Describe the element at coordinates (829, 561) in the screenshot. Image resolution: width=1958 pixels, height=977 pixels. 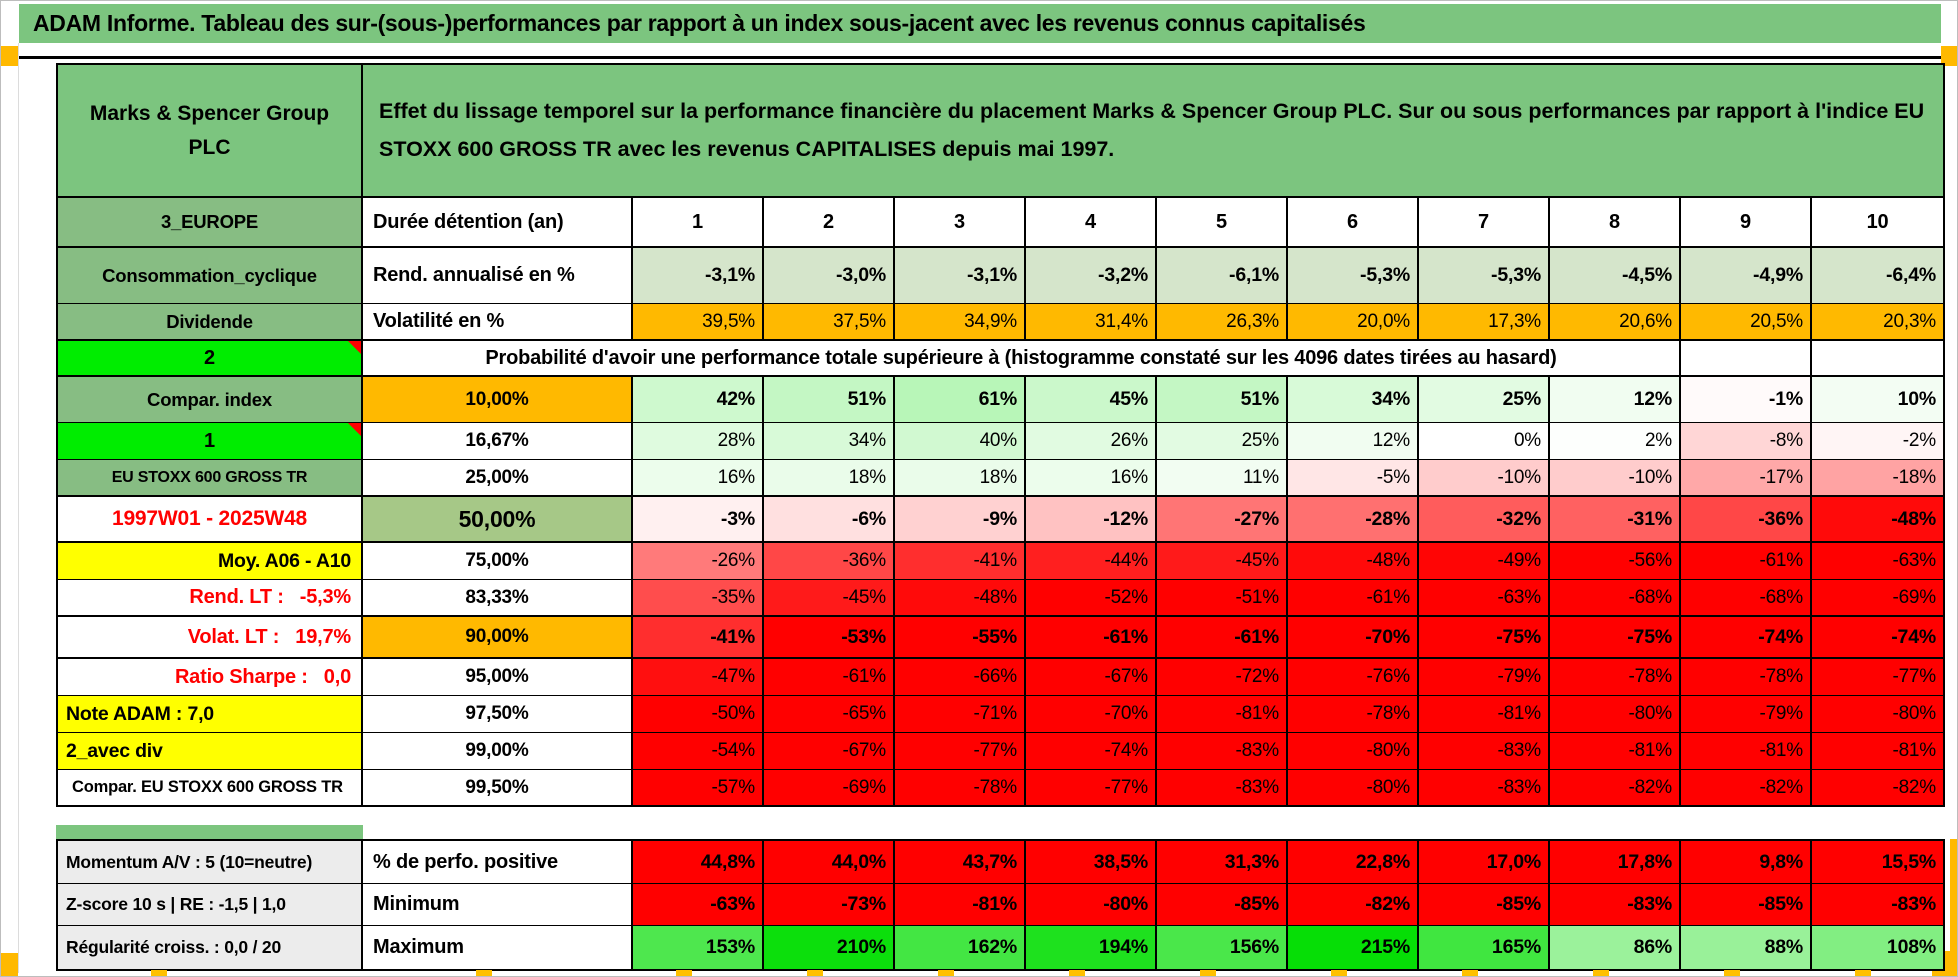
I see `value-cell: -36%` at that location.